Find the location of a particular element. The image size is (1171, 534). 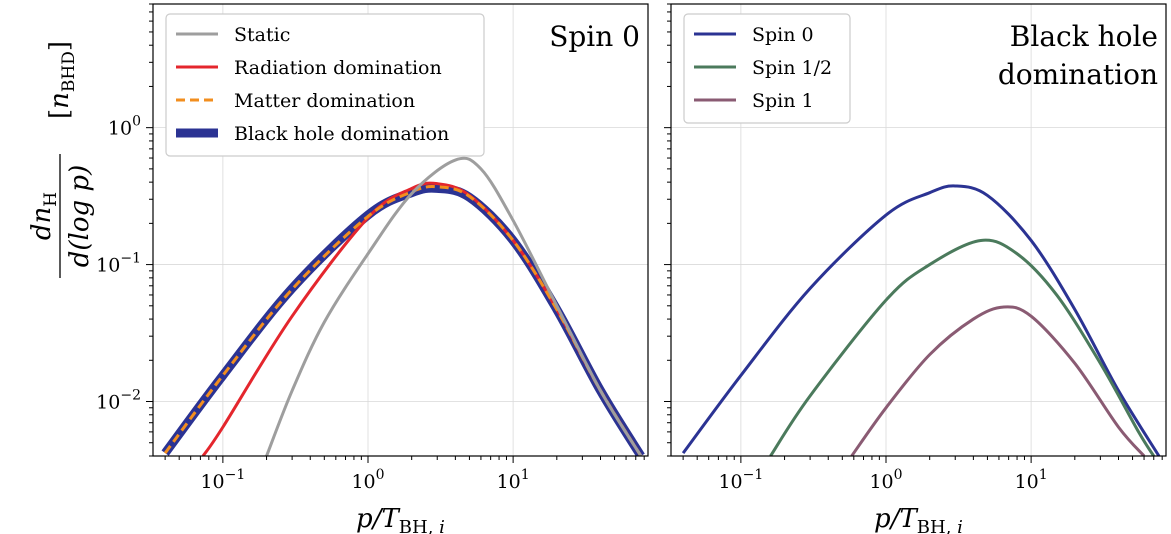

legend-label: Matter domination is located at coordinates (324, 101).